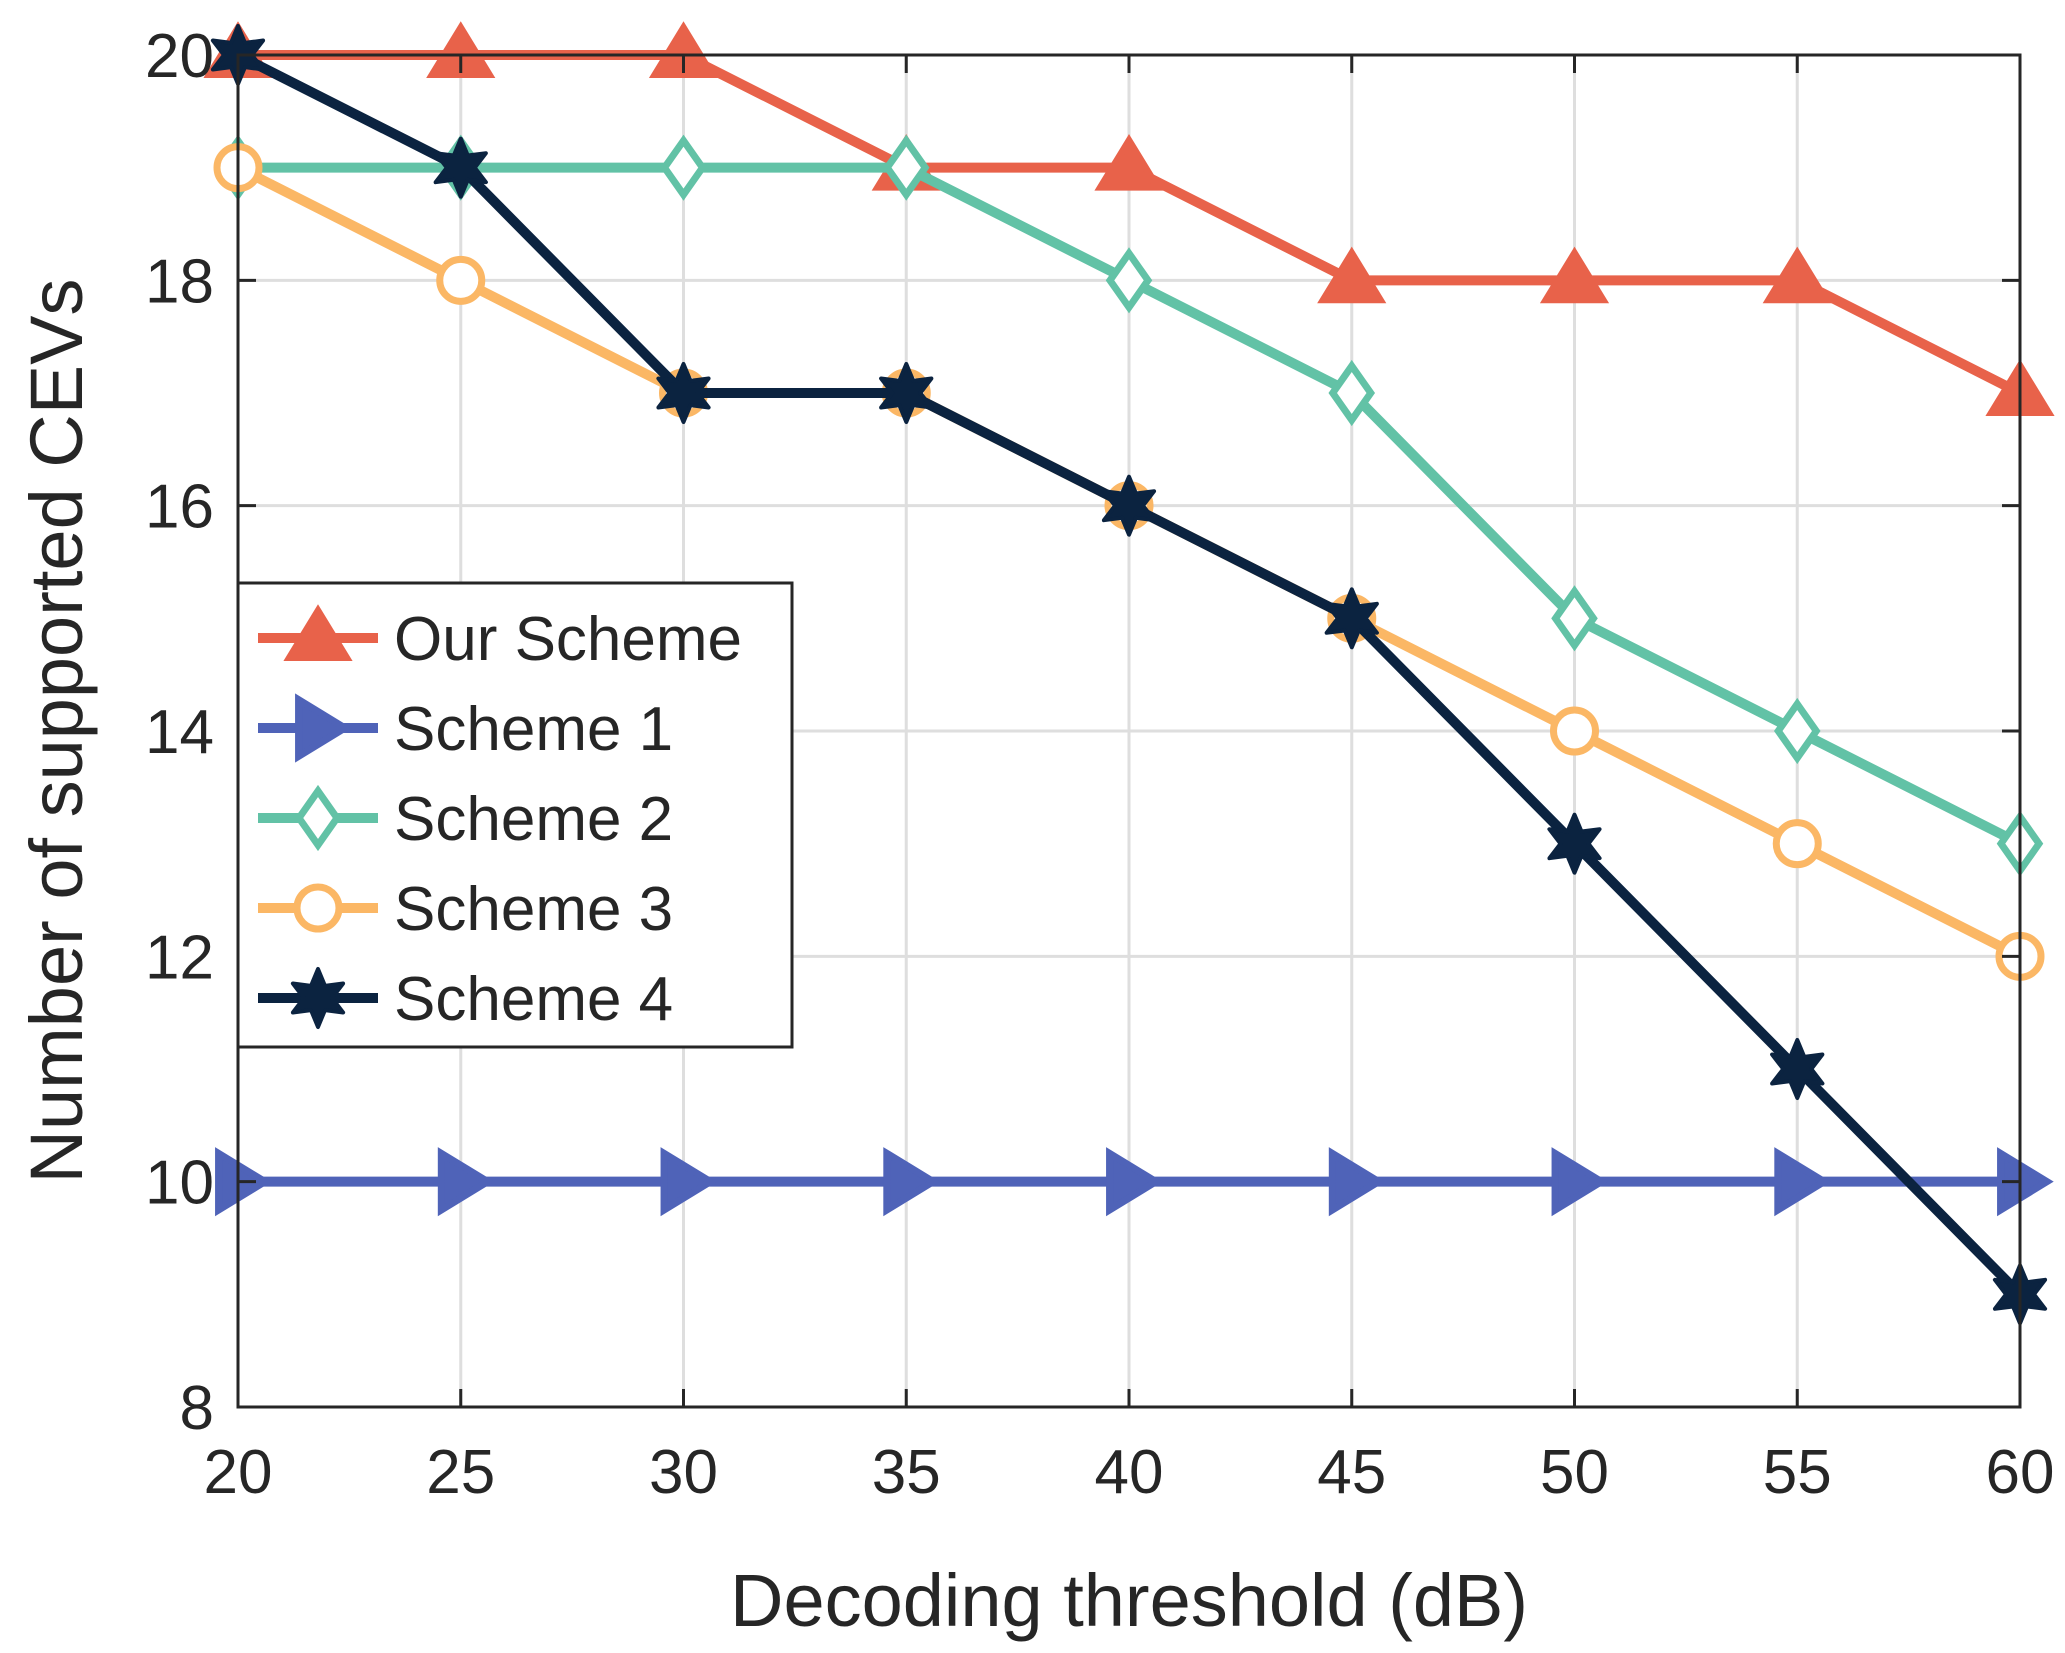 The image size is (2065, 1653). Describe the element at coordinates (56, 731) in the screenshot. I see `y-axis-title: Number of supported CEVs` at that location.